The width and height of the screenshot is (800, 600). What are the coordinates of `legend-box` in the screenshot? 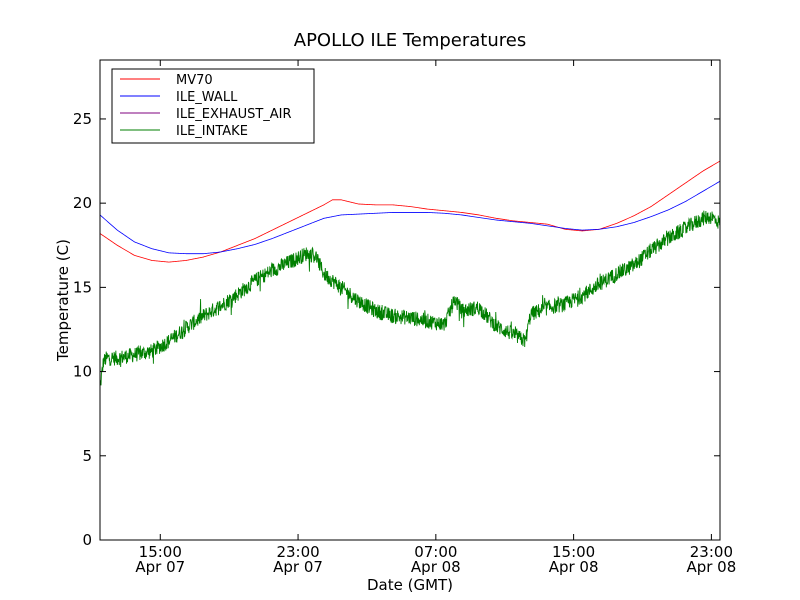 It's located at (213, 106).